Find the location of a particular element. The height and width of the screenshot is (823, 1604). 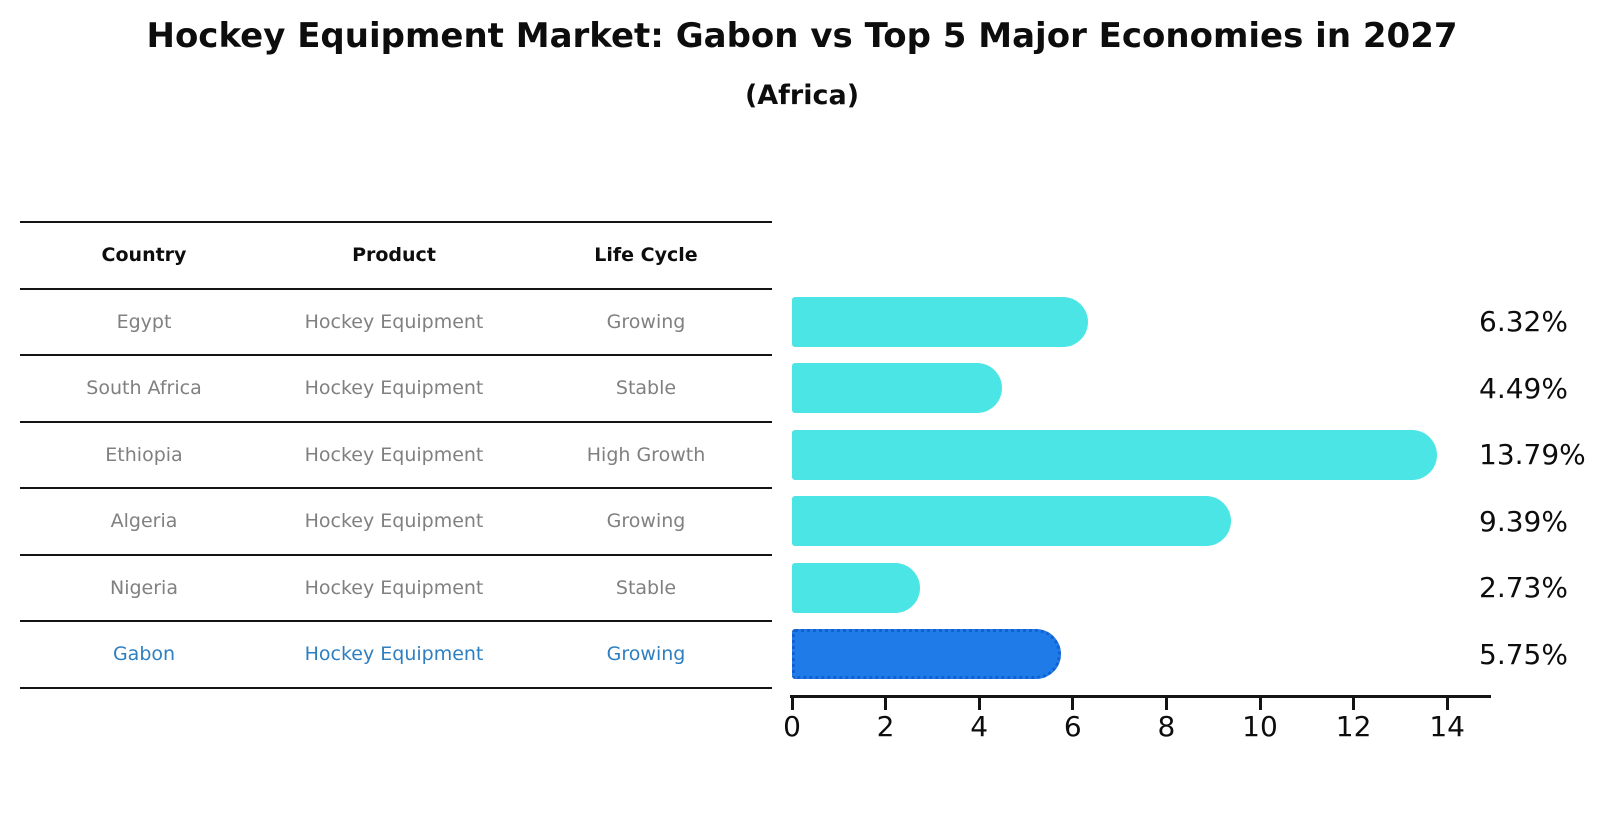

table-header-row-cell: Product is located at coordinates (394, 255).